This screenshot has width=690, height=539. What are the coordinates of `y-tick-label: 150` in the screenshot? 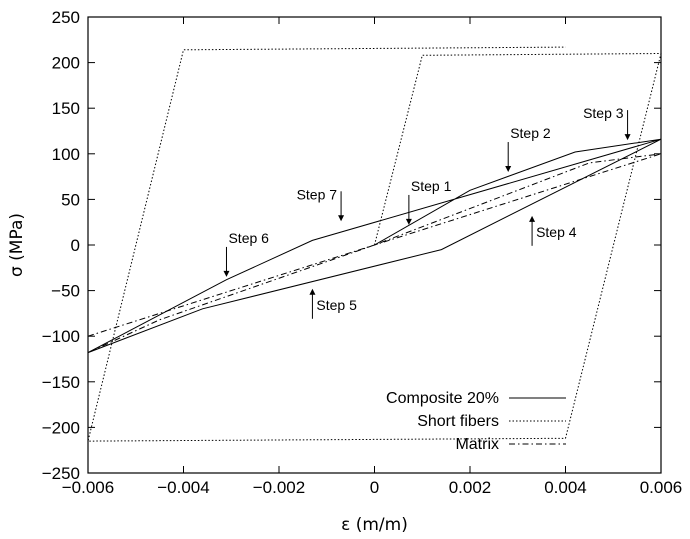 It's located at (66, 108).